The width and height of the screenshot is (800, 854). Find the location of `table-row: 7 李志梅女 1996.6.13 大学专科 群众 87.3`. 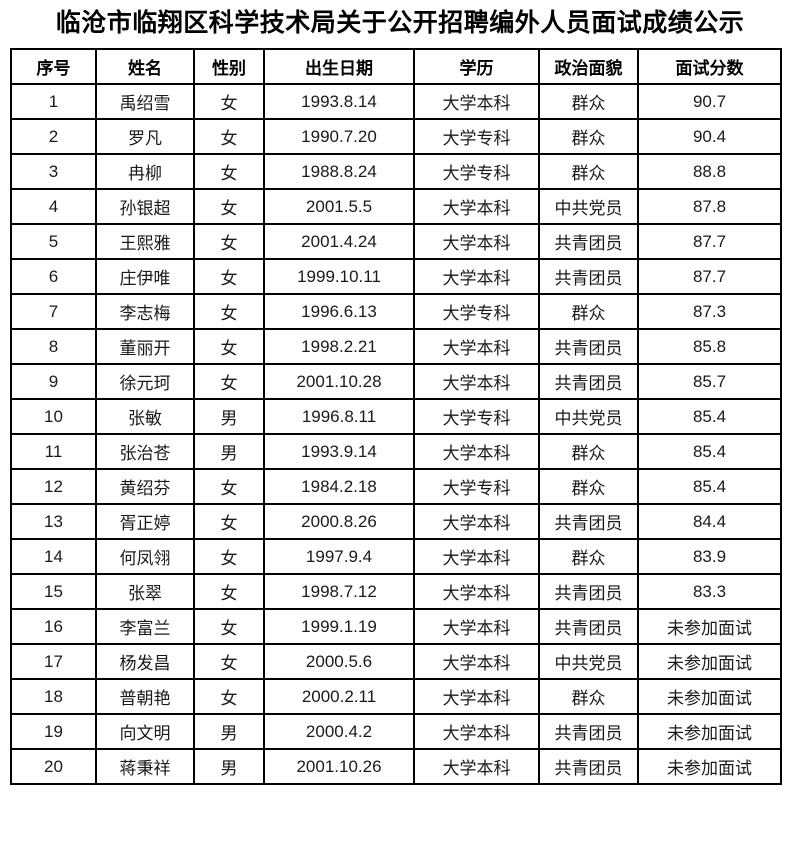

table-row: 7 李志梅女 1996.6.13 大学专科 群众 87.3 is located at coordinates (396, 311).